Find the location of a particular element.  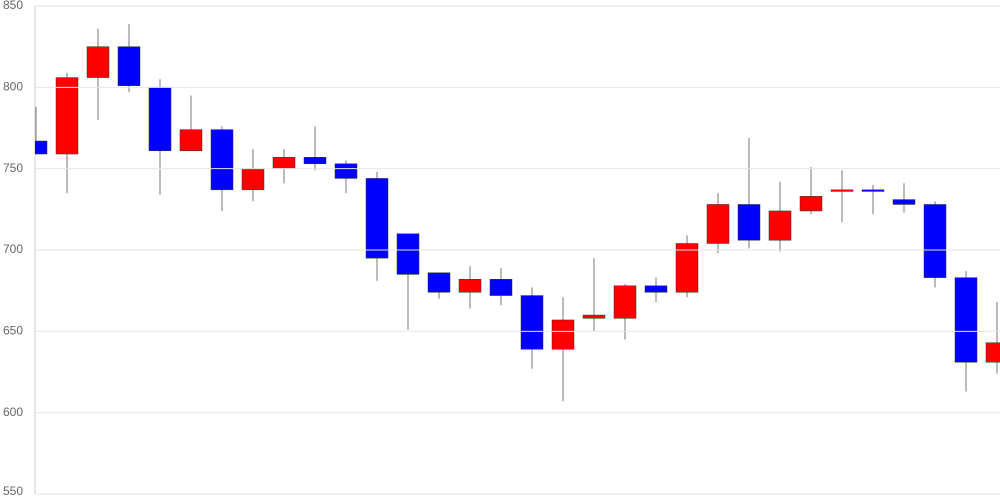

y-tick-label: 700 is located at coordinates (13, 249).